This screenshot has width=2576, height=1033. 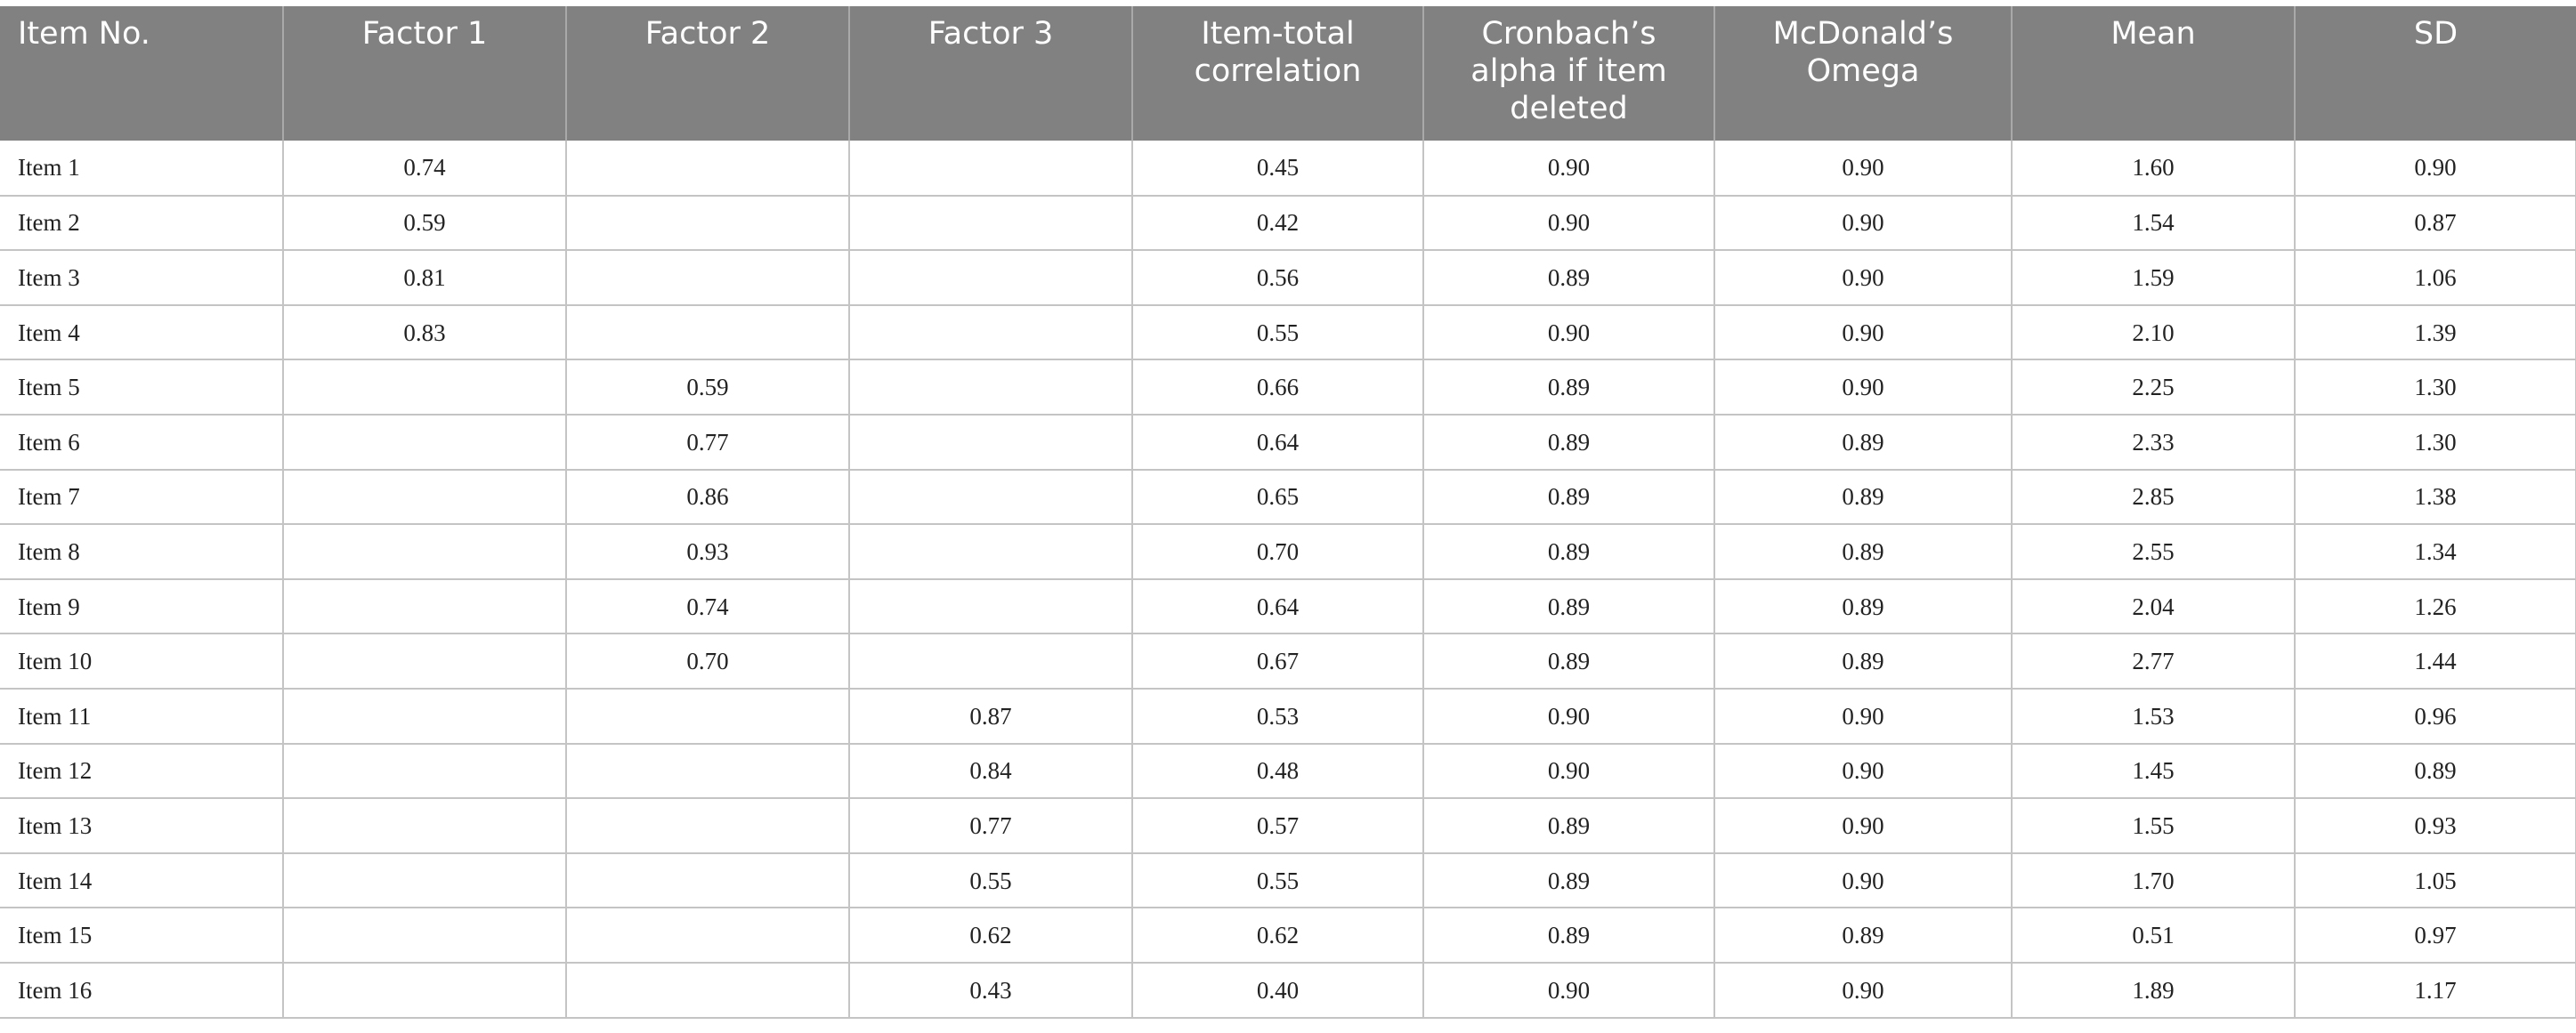 What do you see at coordinates (2435, 936) in the screenshot?
I see `cell-sd: 0.97` at bounding box center [2435, 936].